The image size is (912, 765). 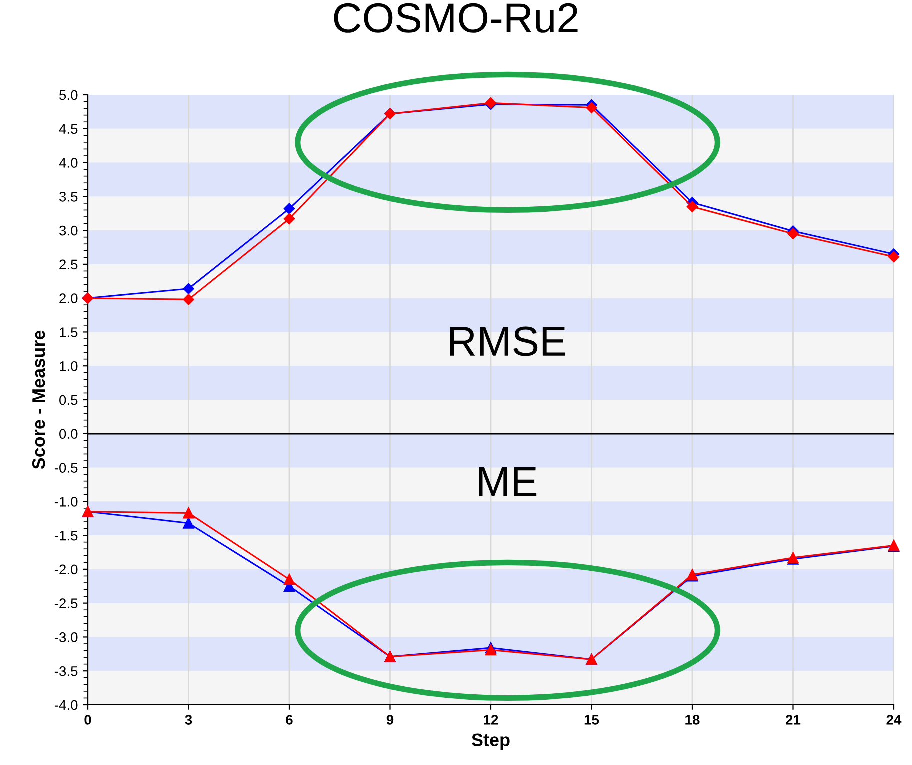 What do you see at coordinates (66, 705) in the screenshot?
I see `y-tick-label: -4.0` at bounding box center [66, 705].